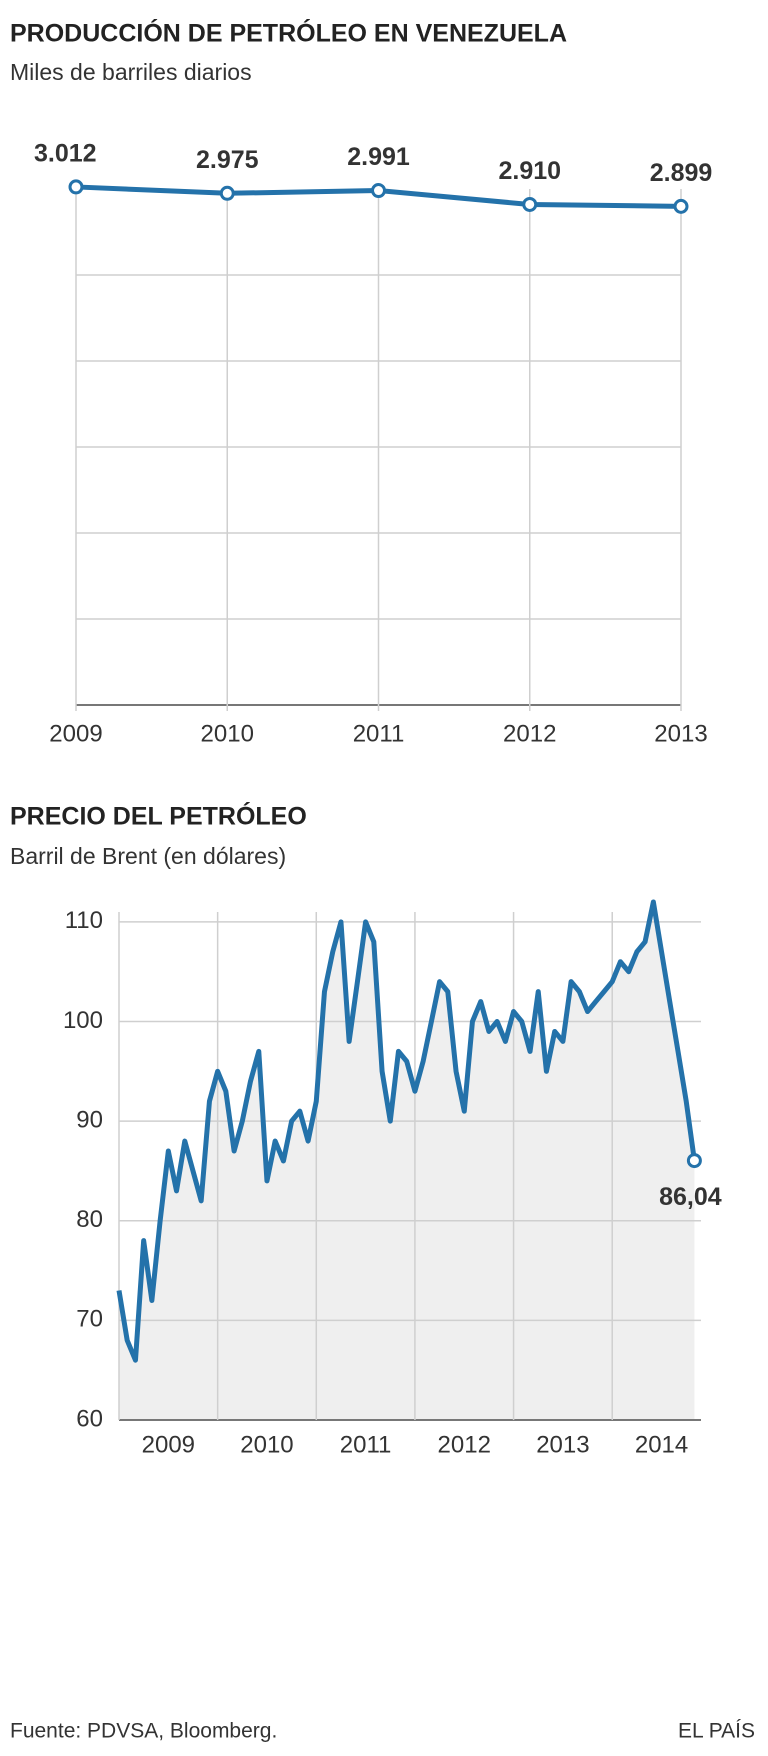 The height and width of the screenshot is (1756, 768). I want to click on value-label: 86,04, so click(690, 1197).